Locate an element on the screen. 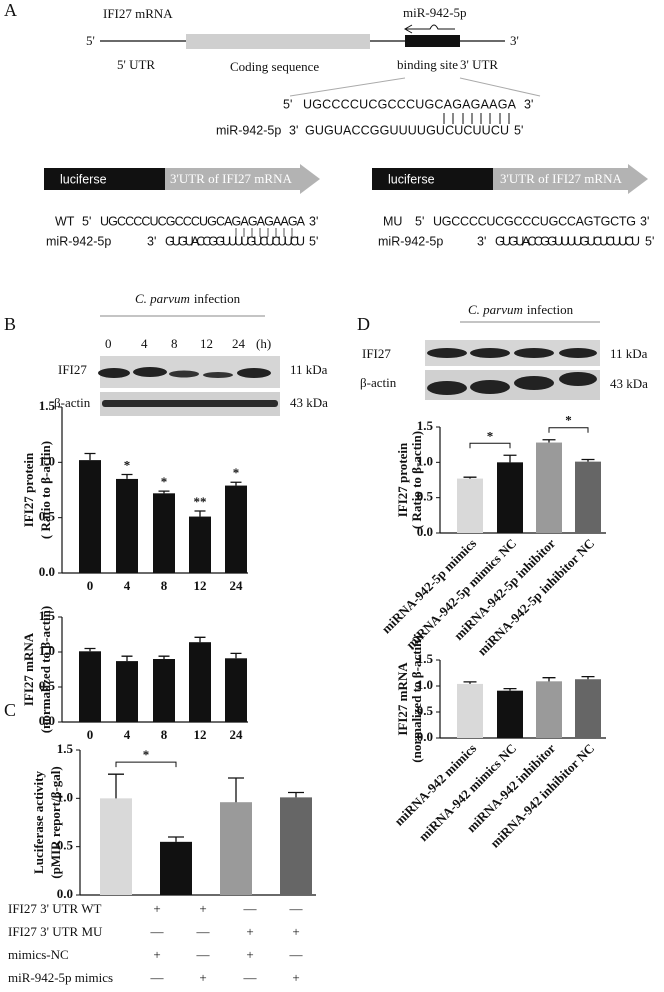  time-label: (h) is located at coordinates (263, 343).